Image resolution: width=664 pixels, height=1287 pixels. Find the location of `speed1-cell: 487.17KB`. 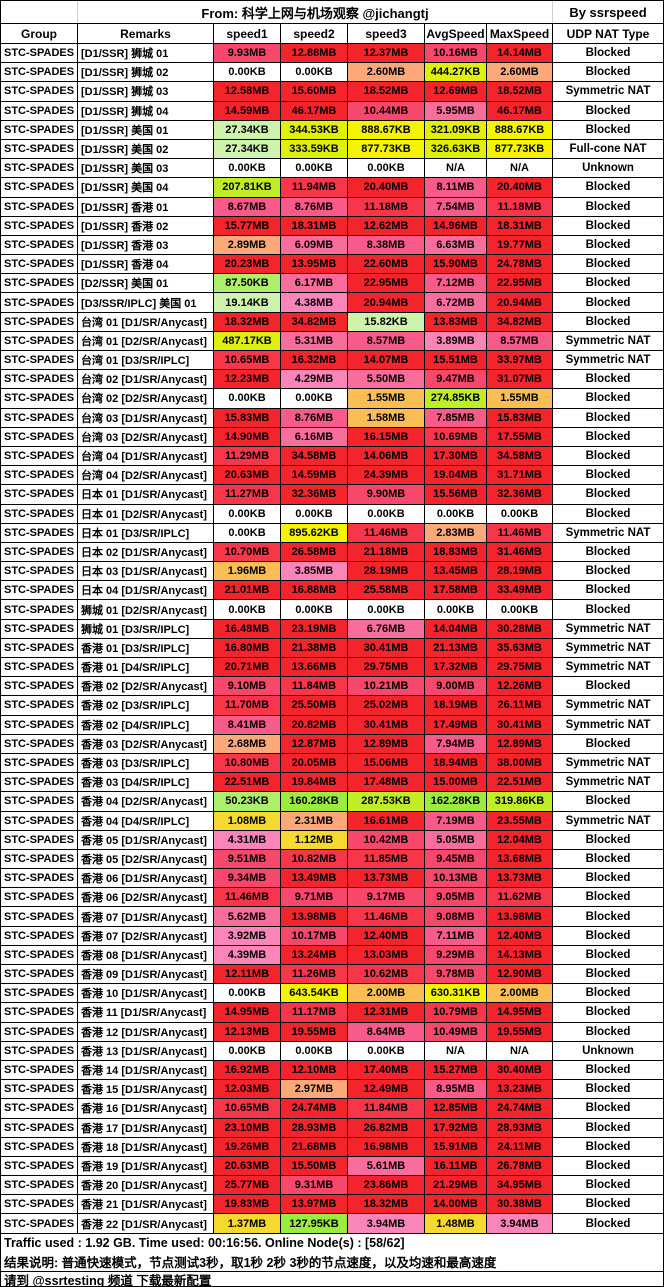

speed1-cell: 487.17KB is located at coordinates (247, 340).